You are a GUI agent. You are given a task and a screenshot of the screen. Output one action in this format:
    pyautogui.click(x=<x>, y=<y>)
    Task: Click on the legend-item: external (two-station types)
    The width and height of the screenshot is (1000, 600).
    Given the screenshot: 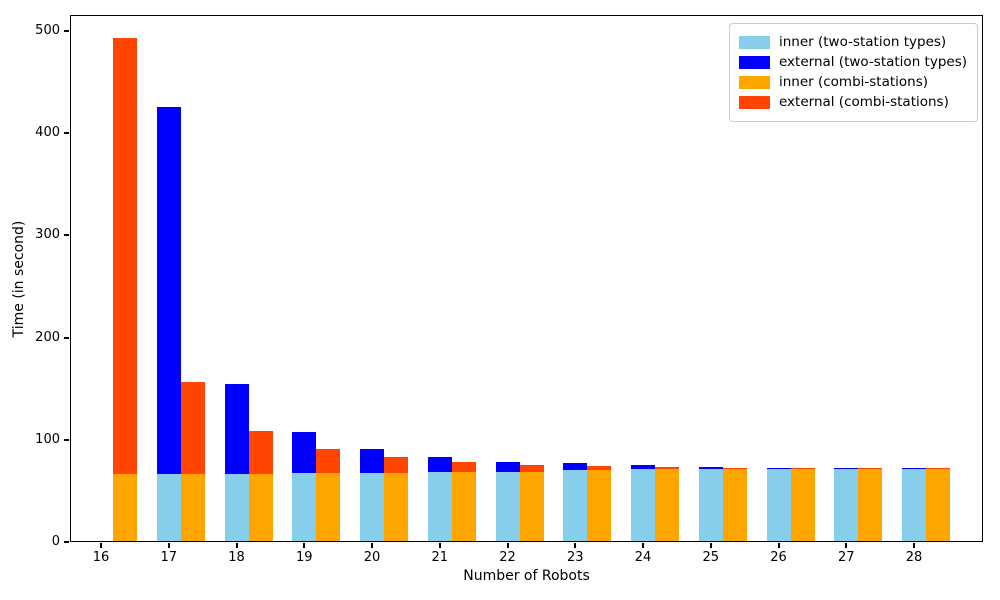 What is the action you would take?
    pyautogui.click(x=852, y=62)
    